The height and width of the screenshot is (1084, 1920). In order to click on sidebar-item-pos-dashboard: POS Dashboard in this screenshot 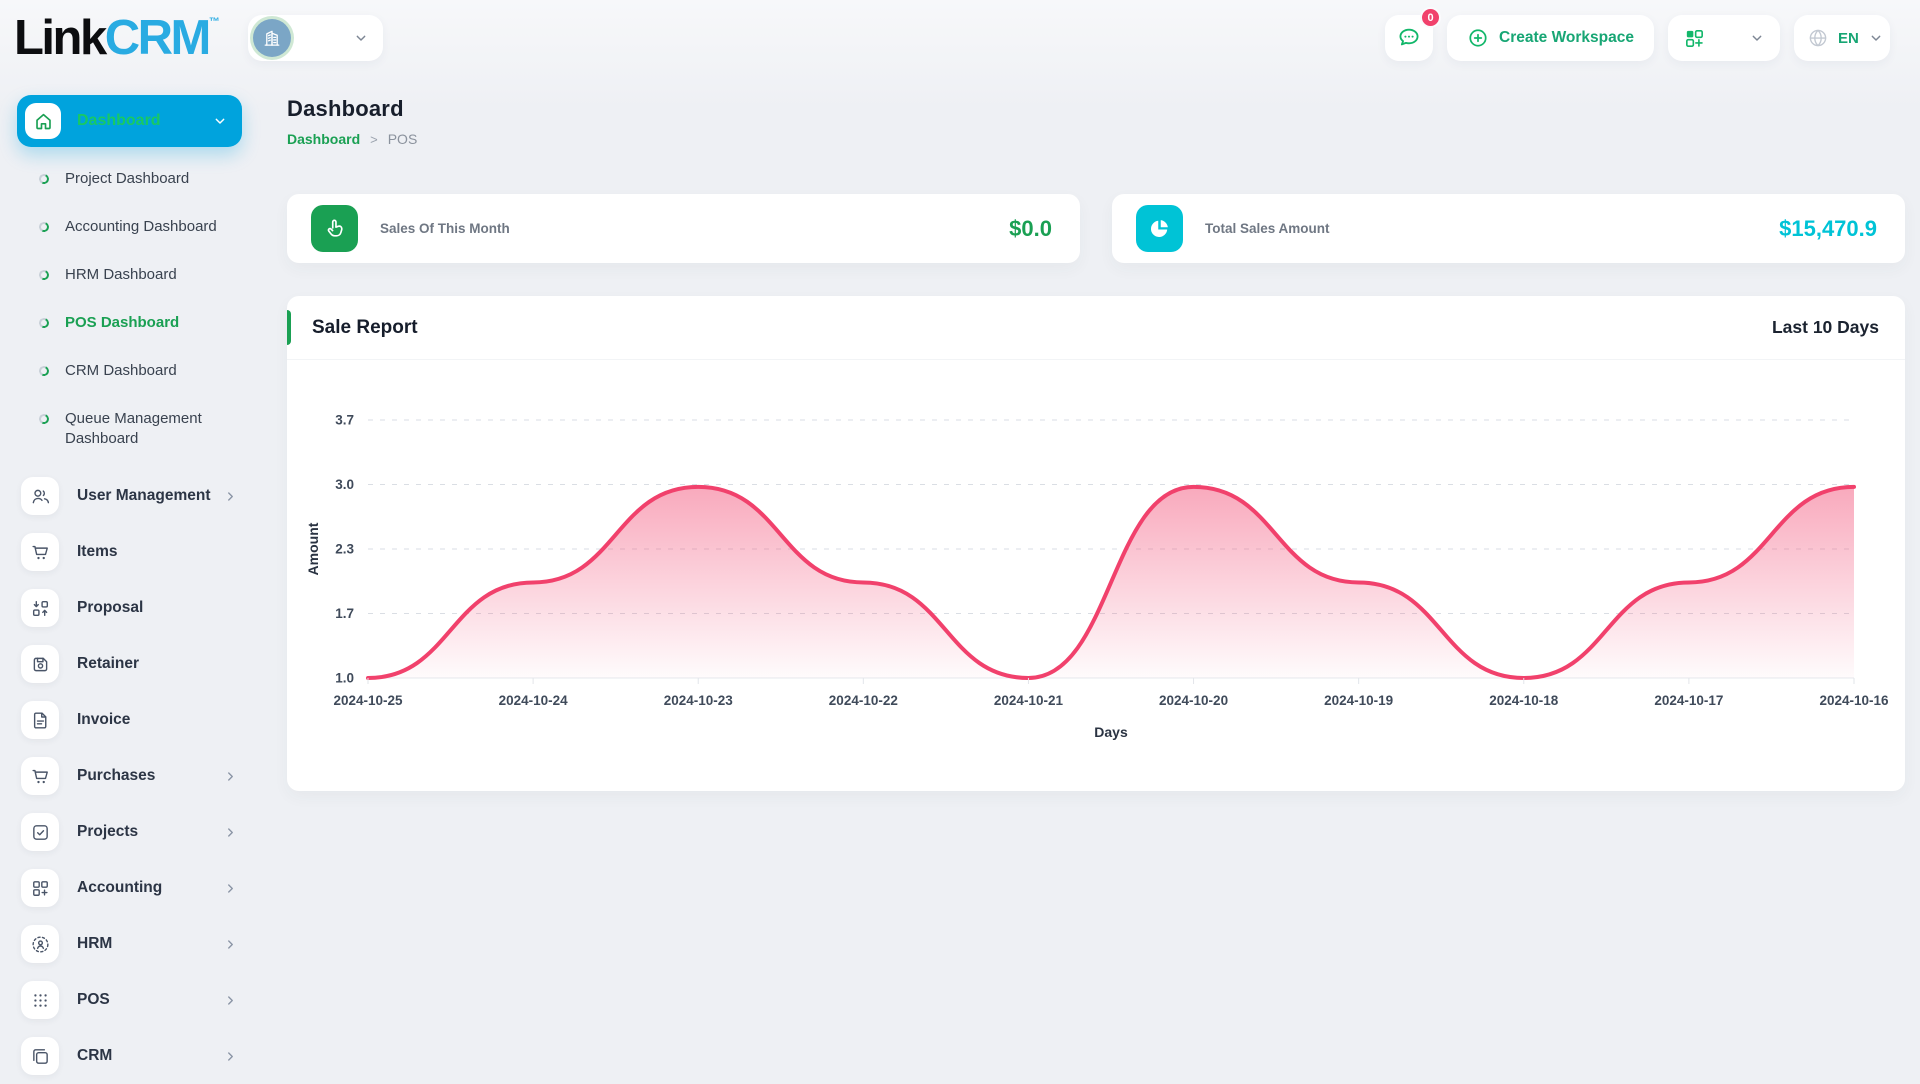, I will do `click(129, 323)`.